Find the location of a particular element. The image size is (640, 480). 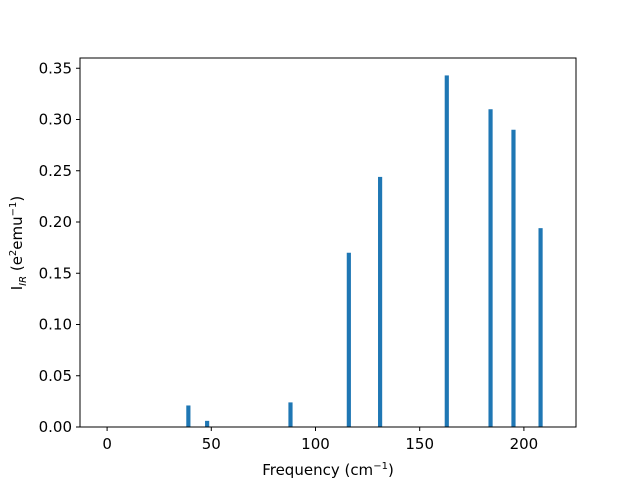

x-axis-label: Frequency (cm−1) is located at coordinates (328, 470).